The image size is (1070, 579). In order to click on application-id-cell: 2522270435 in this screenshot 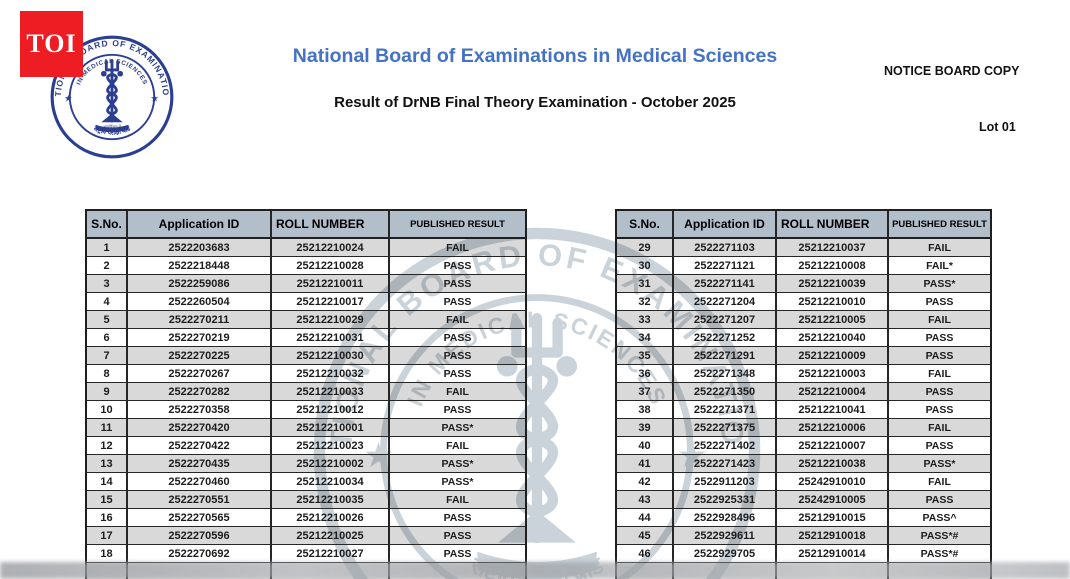, I will do `click(200, 464)`.